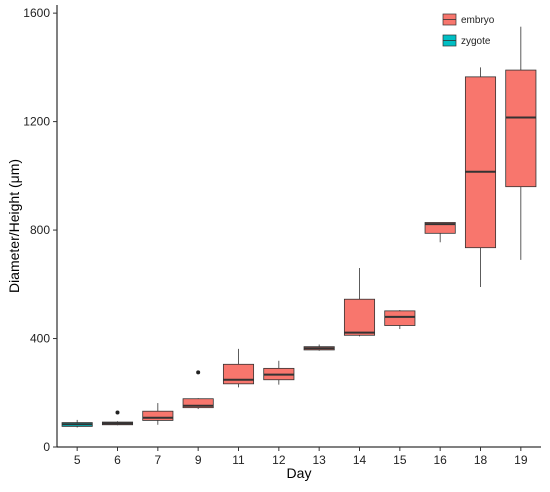 This screenshot has width=550, height=492. Describe the element at coordinates (40, 339) in the screenshot. I see `y-tick-label: 400` at that location.